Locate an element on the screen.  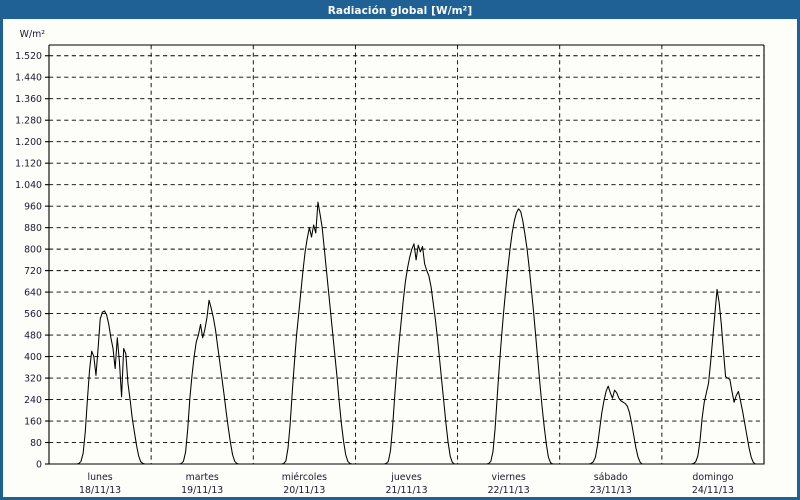
x-axis-date-label: 19/11/13 is located at coordinates (202, 490).